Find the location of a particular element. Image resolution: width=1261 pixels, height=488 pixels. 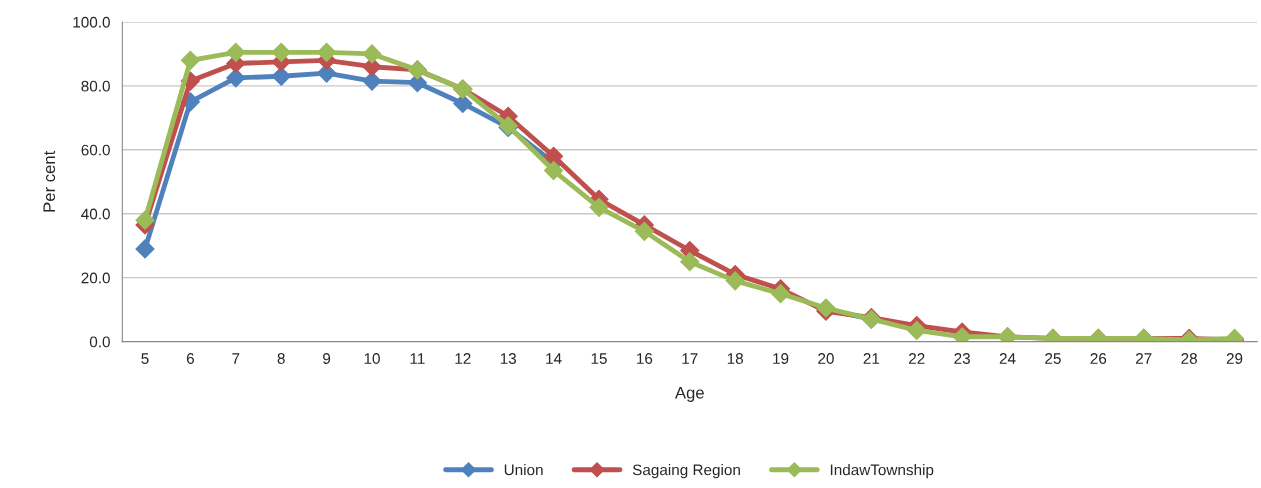

x-tick-label: 20 is located at coordinates (826, 358).